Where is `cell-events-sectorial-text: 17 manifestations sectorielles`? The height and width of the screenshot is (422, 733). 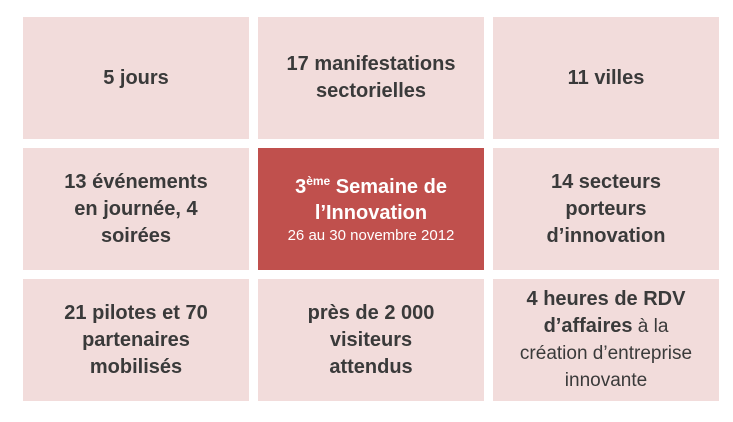 cell-events-sectorial-text: 17 manifestations sectorielles is located at coordinates (371, 77).